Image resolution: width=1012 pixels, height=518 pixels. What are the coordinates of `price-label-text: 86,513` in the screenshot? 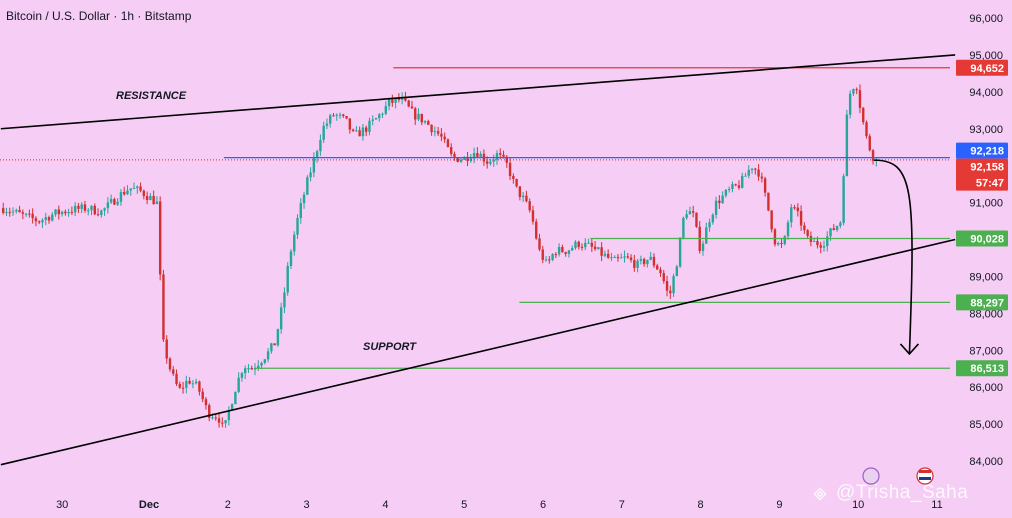 It's located at (987, 369).